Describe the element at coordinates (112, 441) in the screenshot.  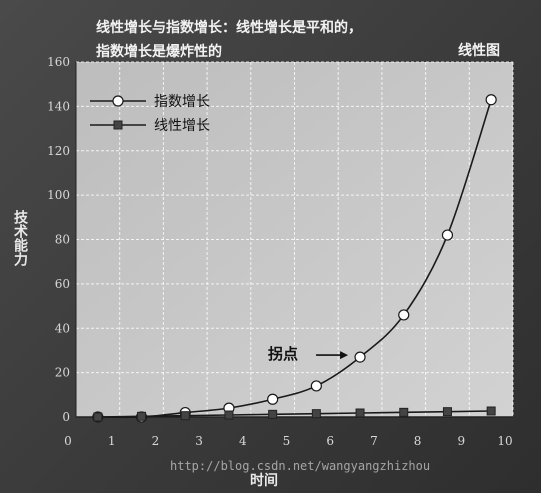
I see `x-tick-label: 1` at that location.